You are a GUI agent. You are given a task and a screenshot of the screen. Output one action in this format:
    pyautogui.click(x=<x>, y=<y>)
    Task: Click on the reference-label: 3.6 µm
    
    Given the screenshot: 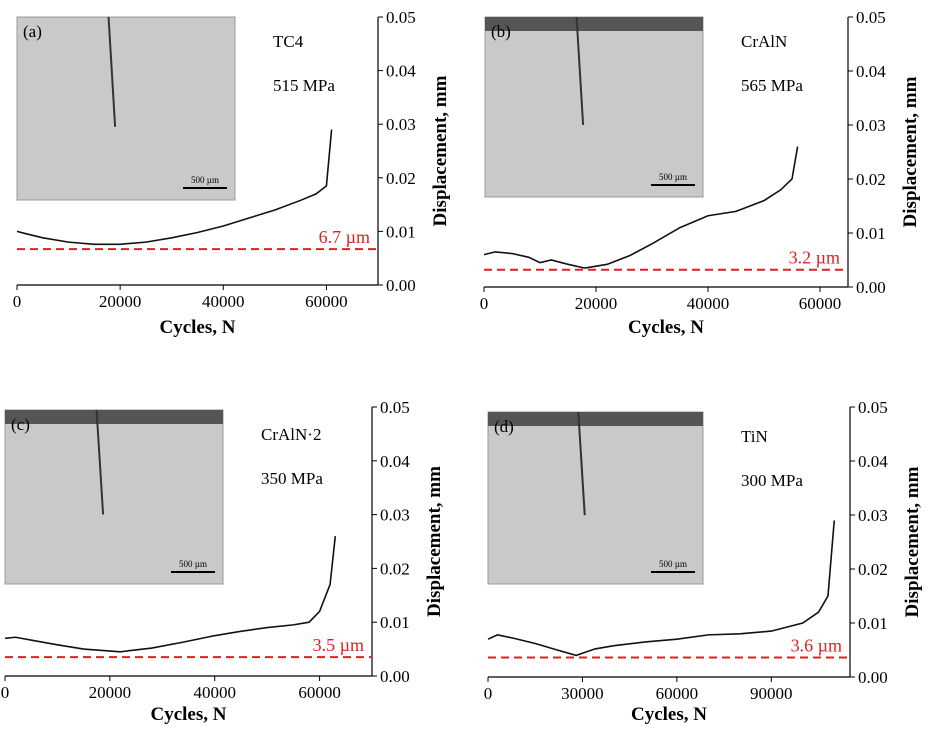 What is the action you would take?
    pyautogui.click(x=816, y=646)
    